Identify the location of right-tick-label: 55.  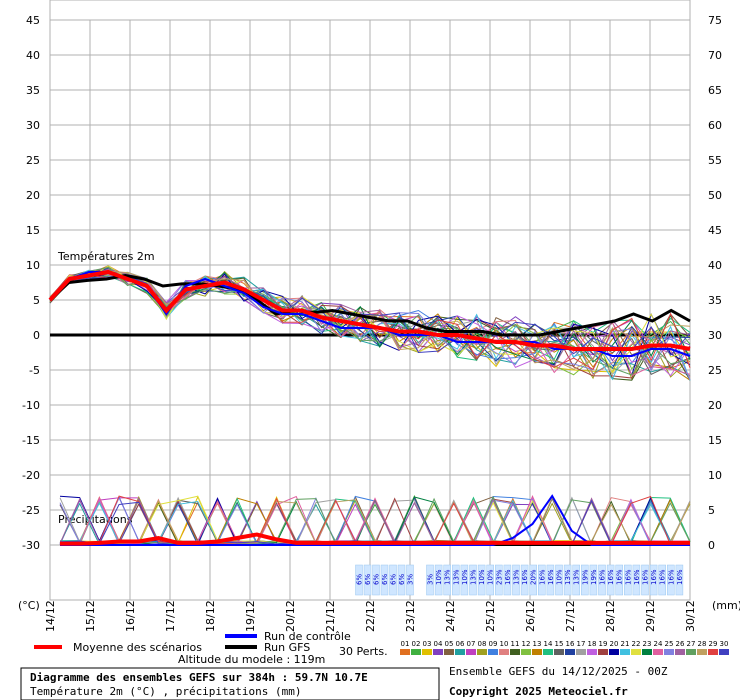
(715, 160).